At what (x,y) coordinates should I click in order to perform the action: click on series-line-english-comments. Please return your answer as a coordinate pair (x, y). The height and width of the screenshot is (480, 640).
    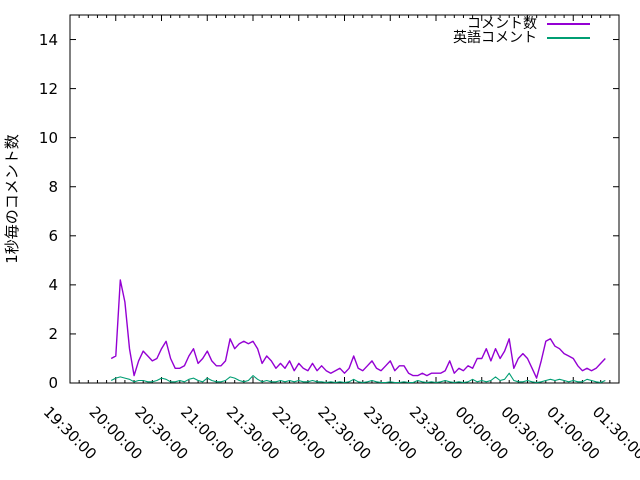
    Looking at the image, I should click on (358, 378).